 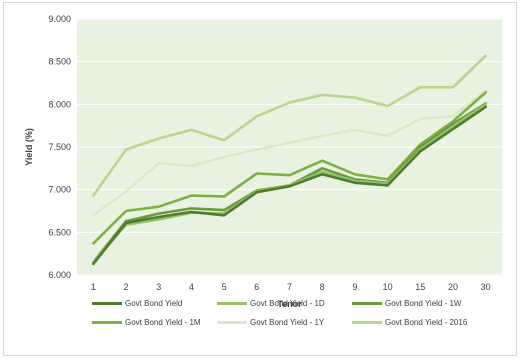 I want to click on x-tick-label: 2, so click(x=126, y=287).